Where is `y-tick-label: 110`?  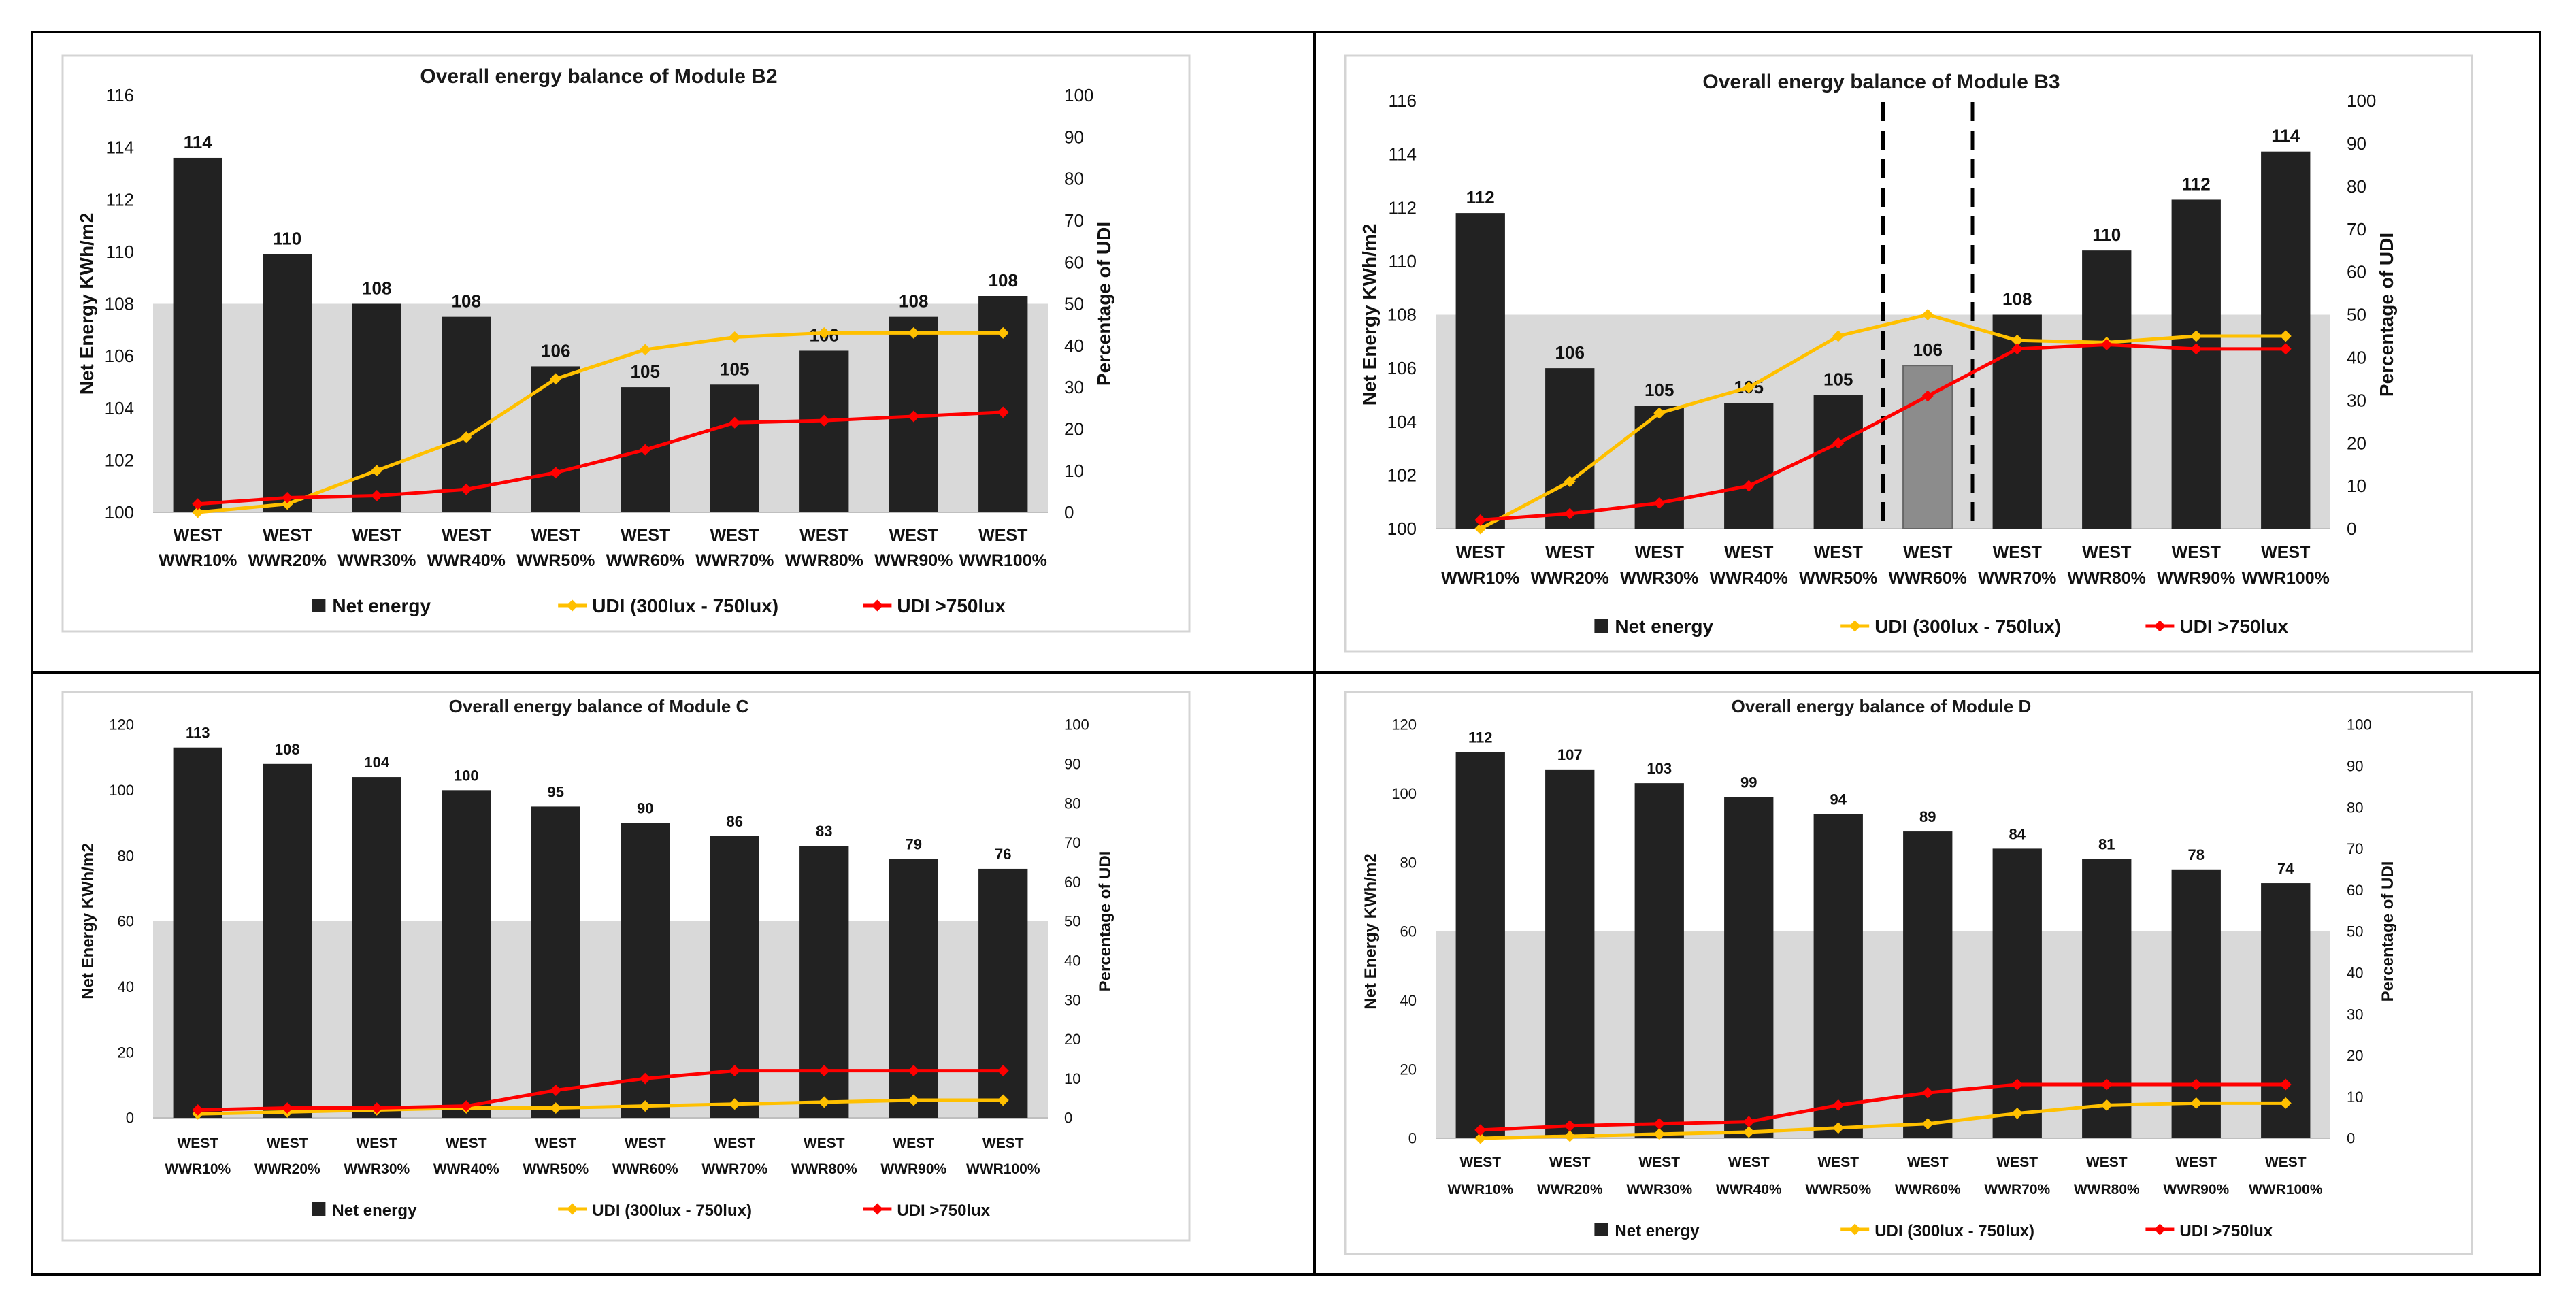
y-tick-label: 110 is located at coordinates (1403, 261).